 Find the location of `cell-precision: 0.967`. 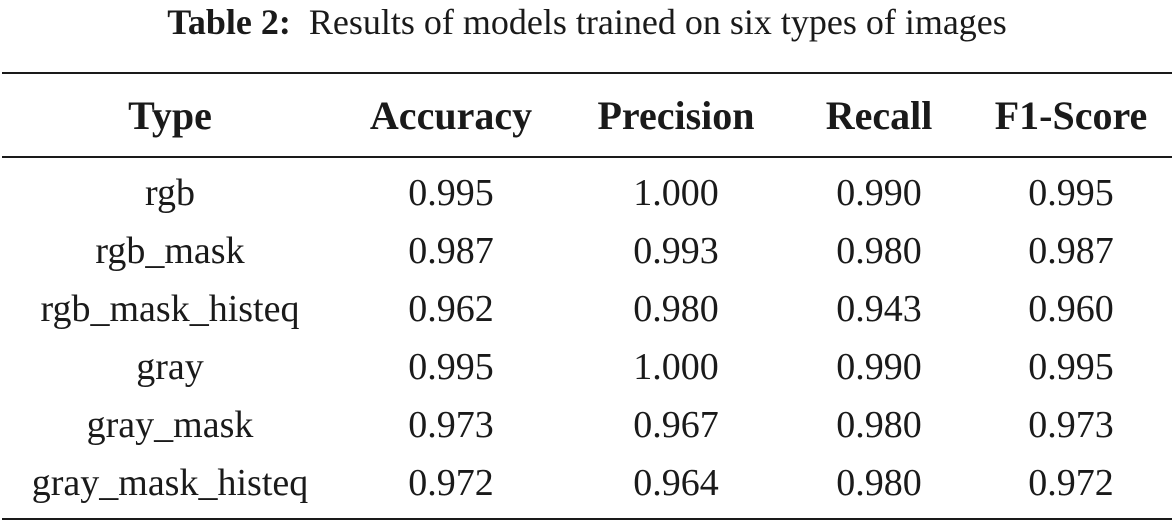

cell-precision: 0.967 is located at coordinates (676, 424).